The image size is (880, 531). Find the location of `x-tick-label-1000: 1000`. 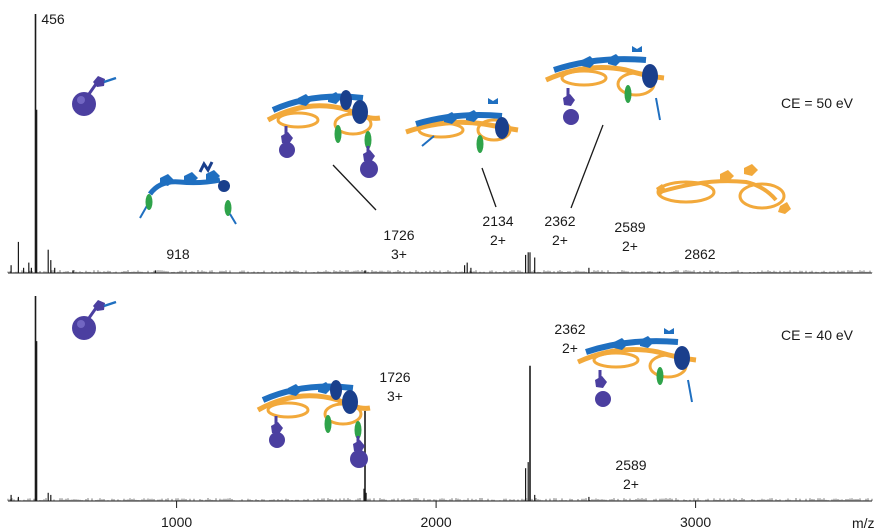

x-tick-label-1000: 1000 is located at coordinates (176, 522).